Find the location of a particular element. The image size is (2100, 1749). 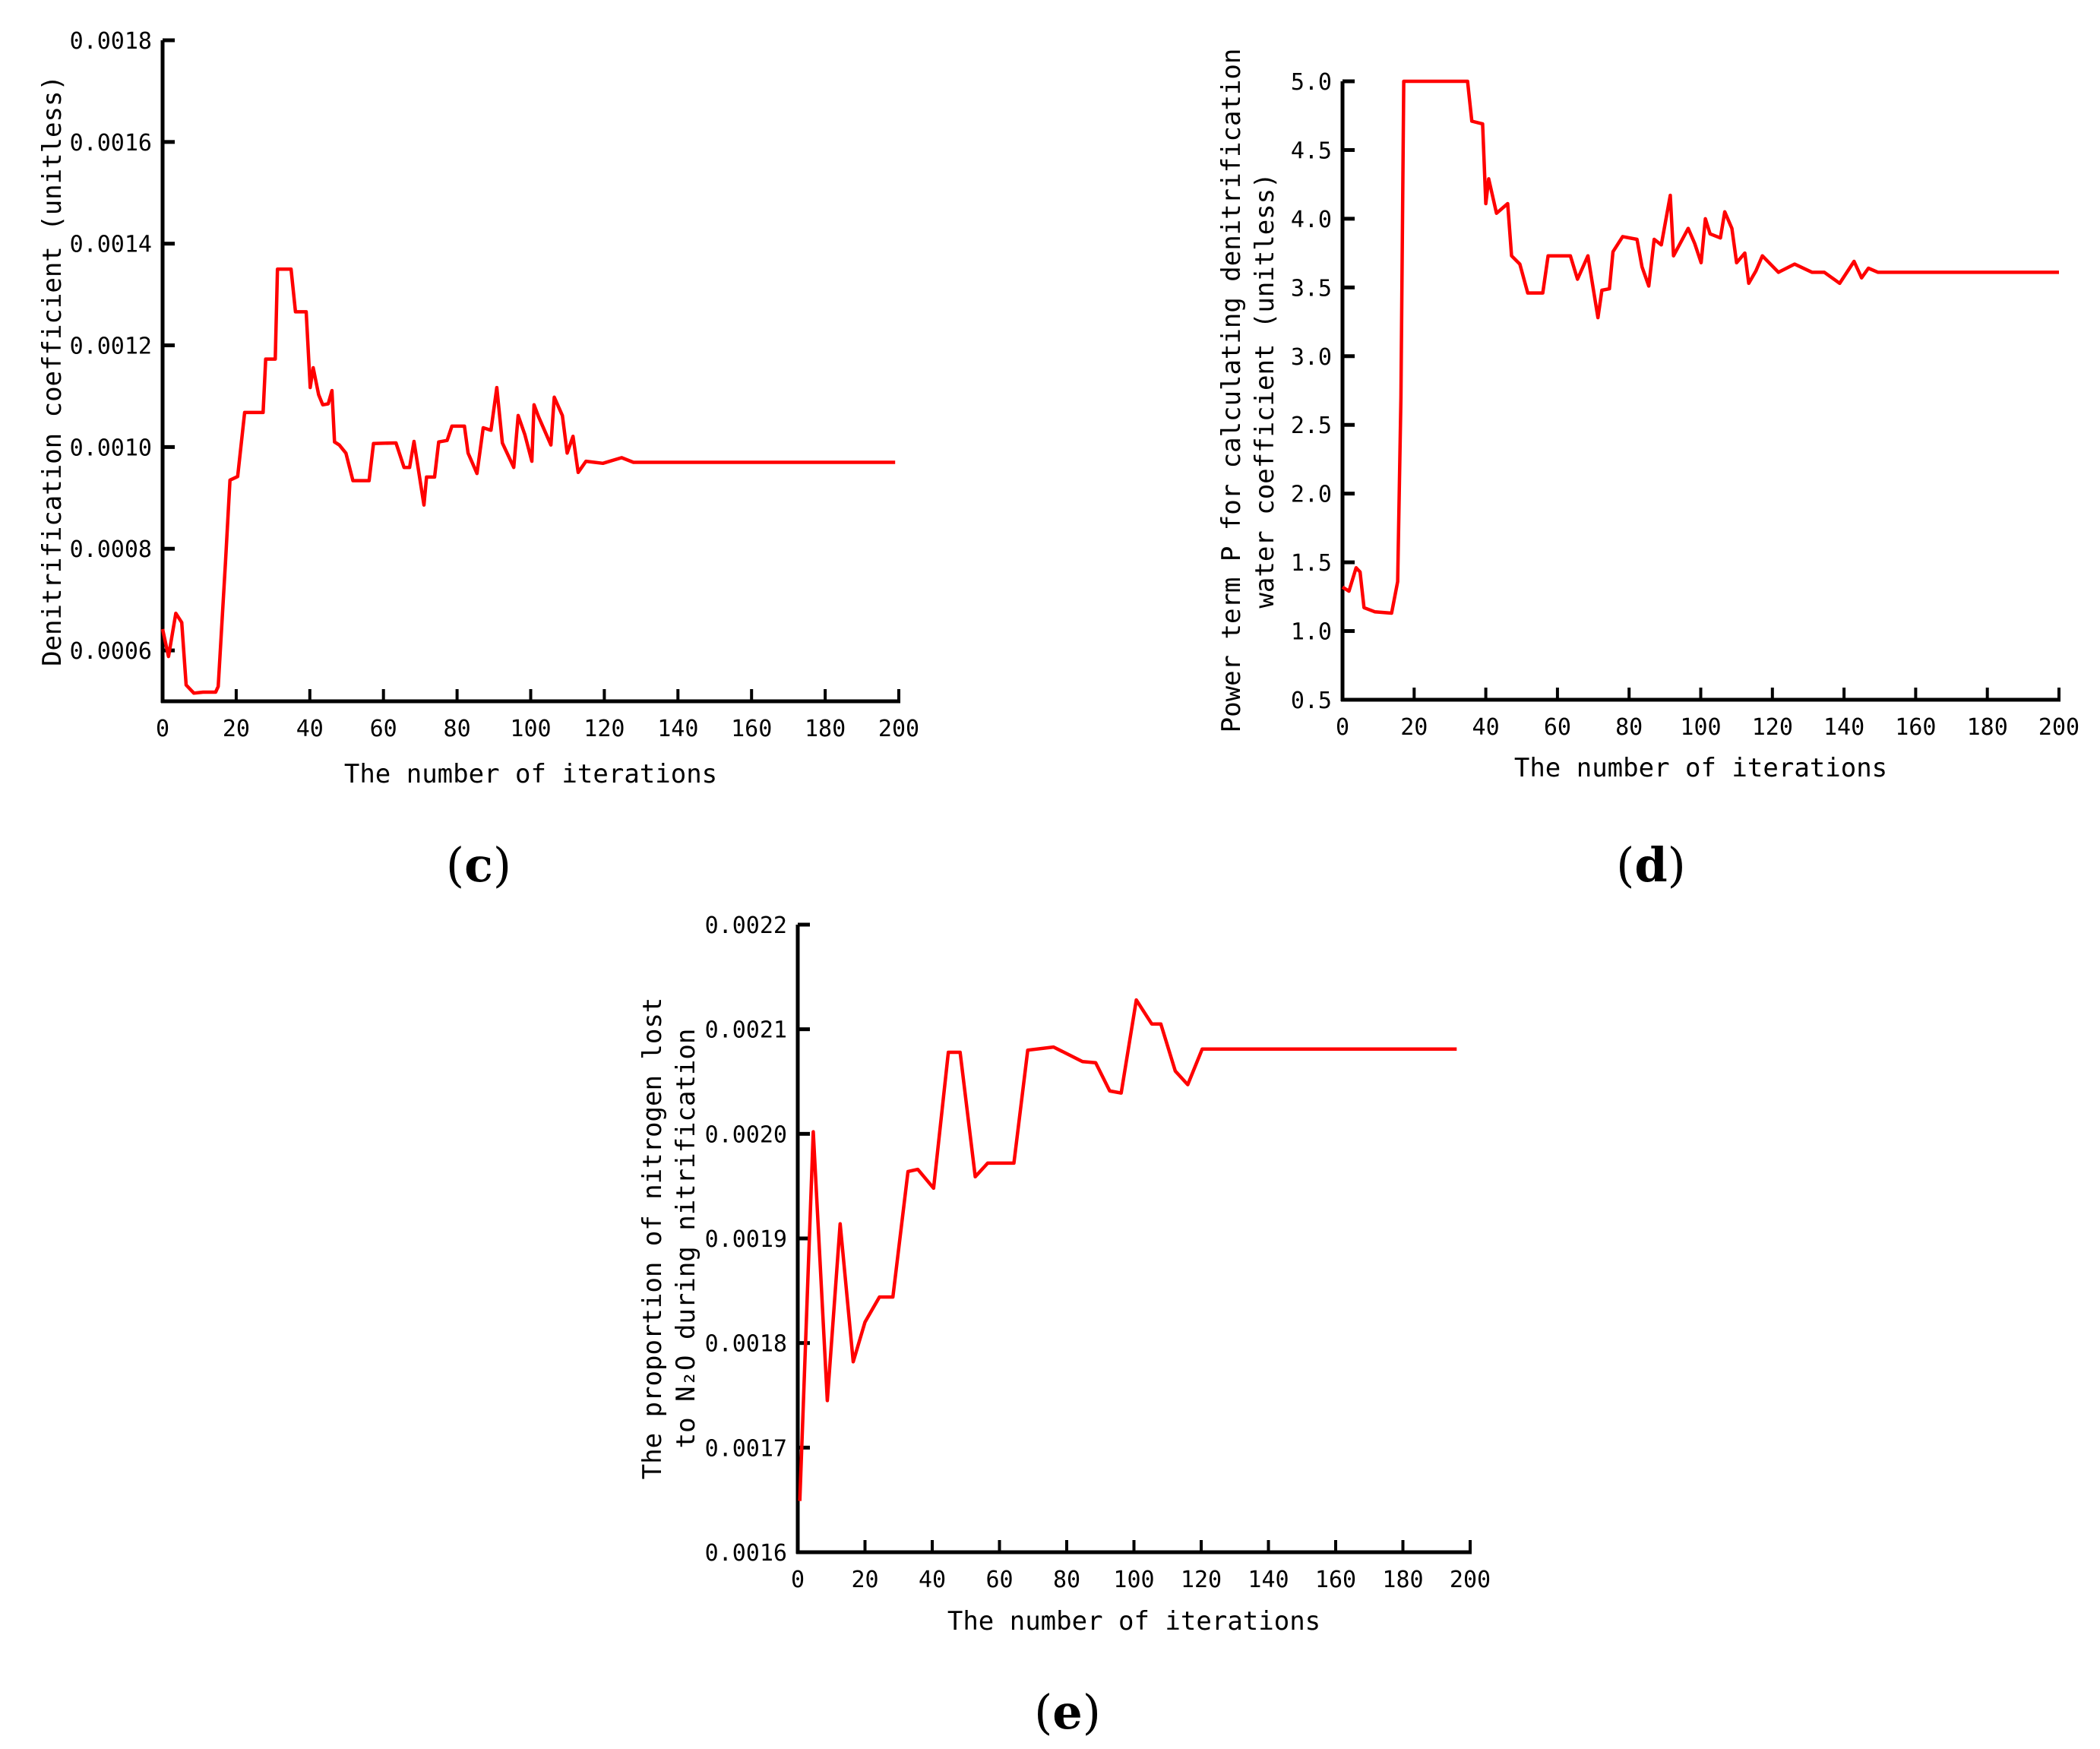

y-tick-label: 0.5 is located at coordinates (1311, 701).